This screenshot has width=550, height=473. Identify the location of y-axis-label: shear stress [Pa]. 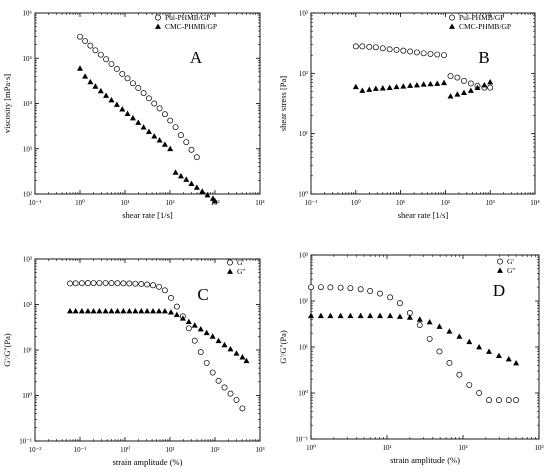
(283, 103).